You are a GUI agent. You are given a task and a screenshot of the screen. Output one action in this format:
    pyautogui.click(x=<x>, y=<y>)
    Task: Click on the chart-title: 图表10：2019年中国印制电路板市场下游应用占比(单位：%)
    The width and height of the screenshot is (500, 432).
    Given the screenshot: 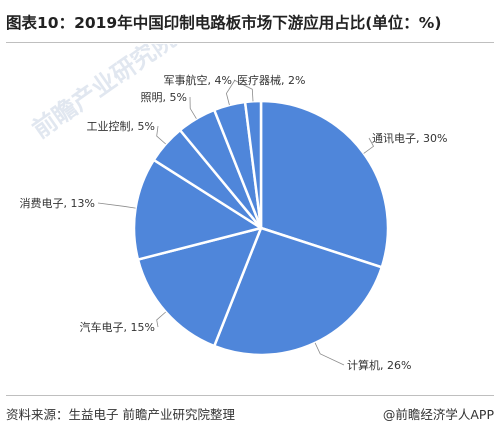 What is the action you would take?
    pyautogui.click(x=224, y=23)
    